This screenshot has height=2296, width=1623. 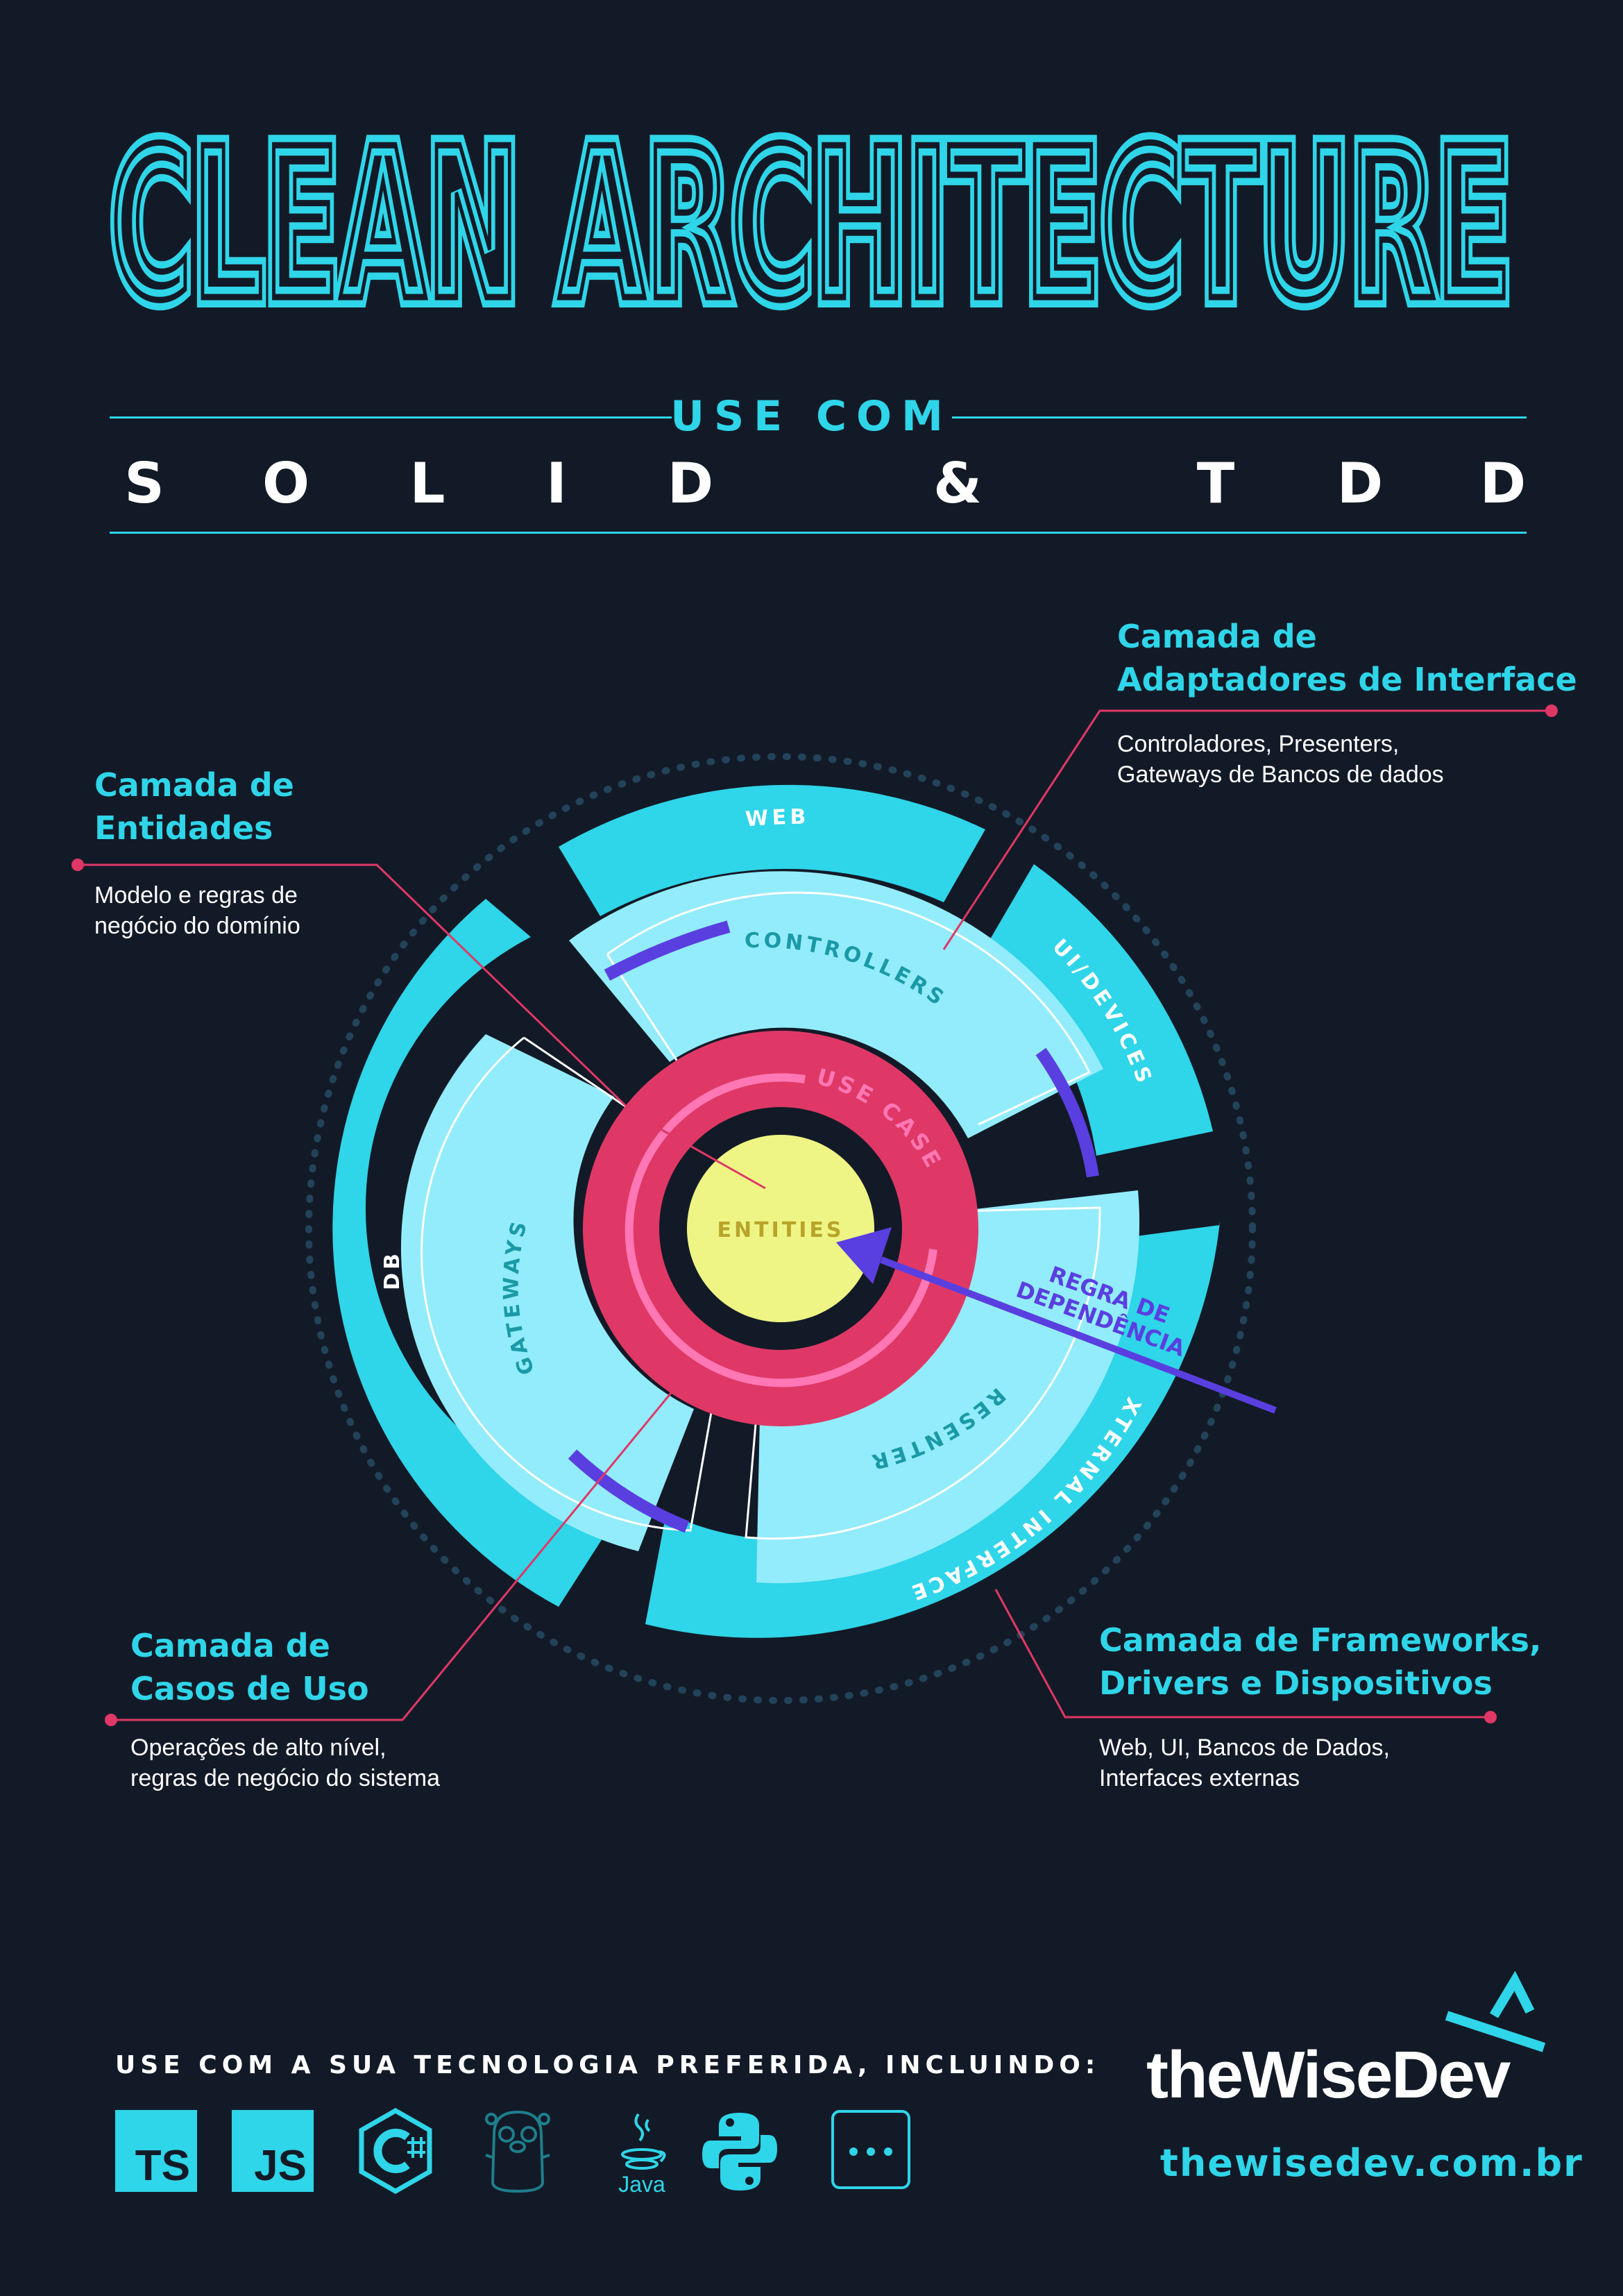 What do you see at coordinates (1078, 1335) in the screenshot?
I see `dependency-arrow-line` at bounding box center [1078, 1335].